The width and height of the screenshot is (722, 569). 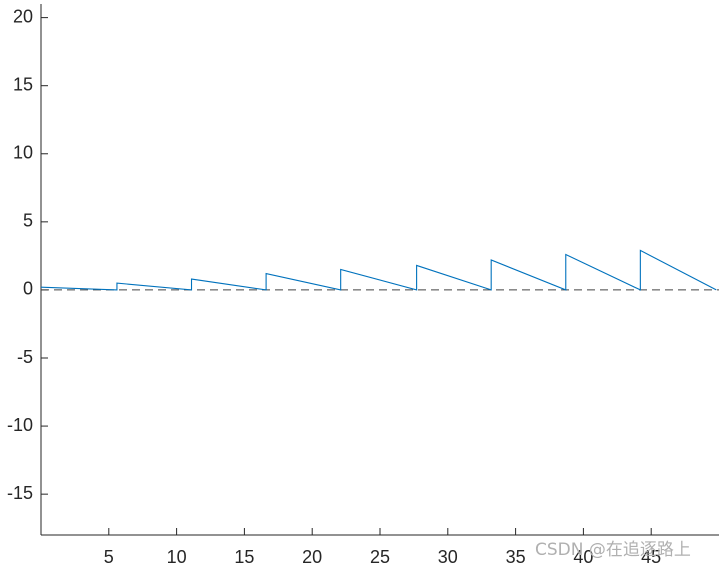 What do you see at coordinates (28, 289) in the screenshot?
I see `y-tick-label: 0` at bounding box center [28, 289].